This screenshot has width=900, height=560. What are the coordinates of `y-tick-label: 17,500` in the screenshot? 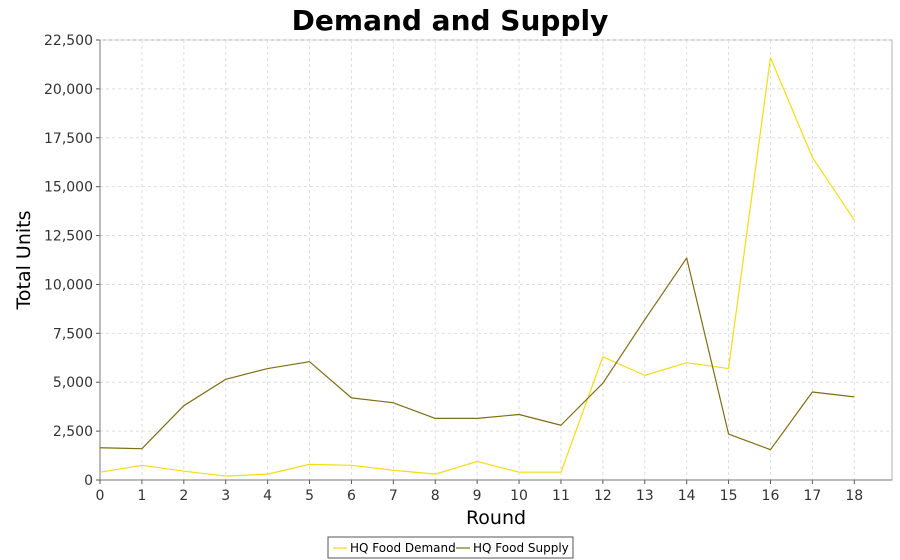 It's located at (68, 139).